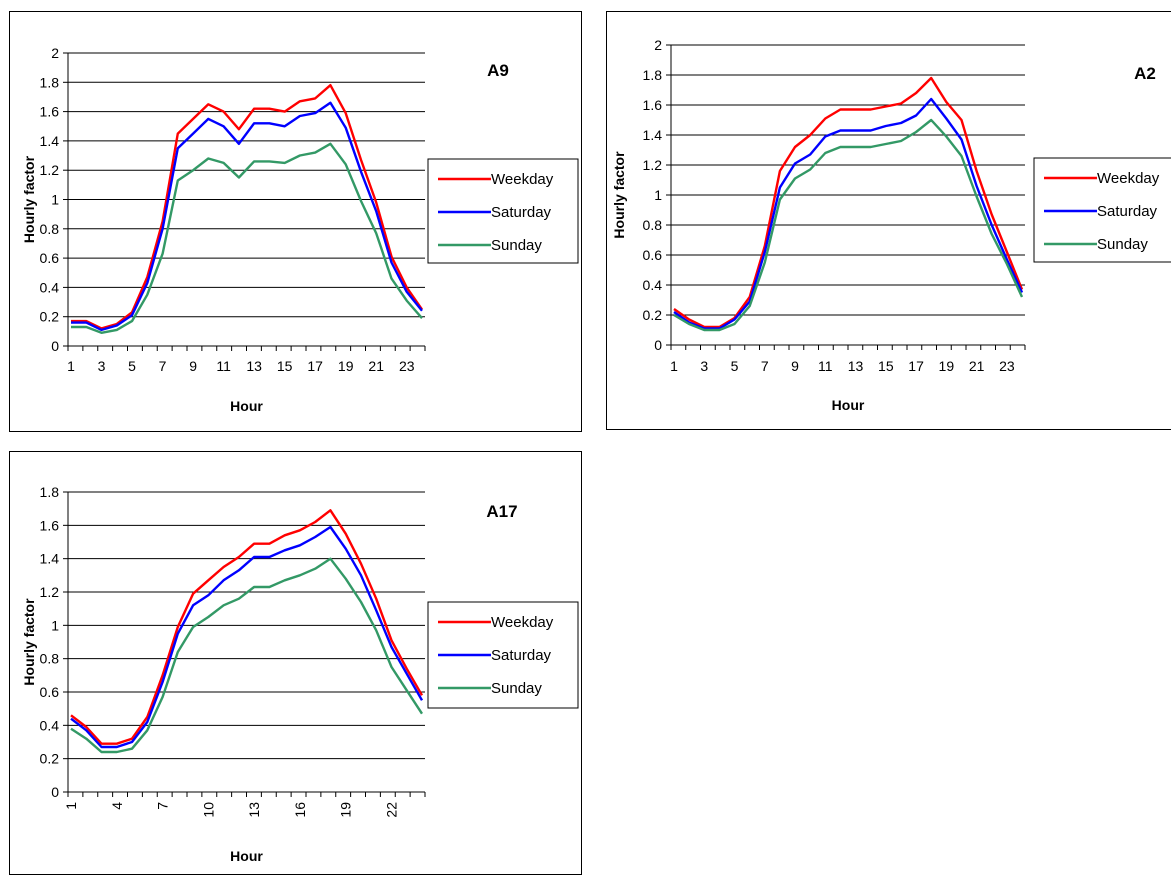 Image resolution: width=1171 pixels, height=876 pixels. What do you see at coordinates (50, 725) in the screenshot?
I see `a17-y-tick-label: 0.4` at bounding box center [50, 725].